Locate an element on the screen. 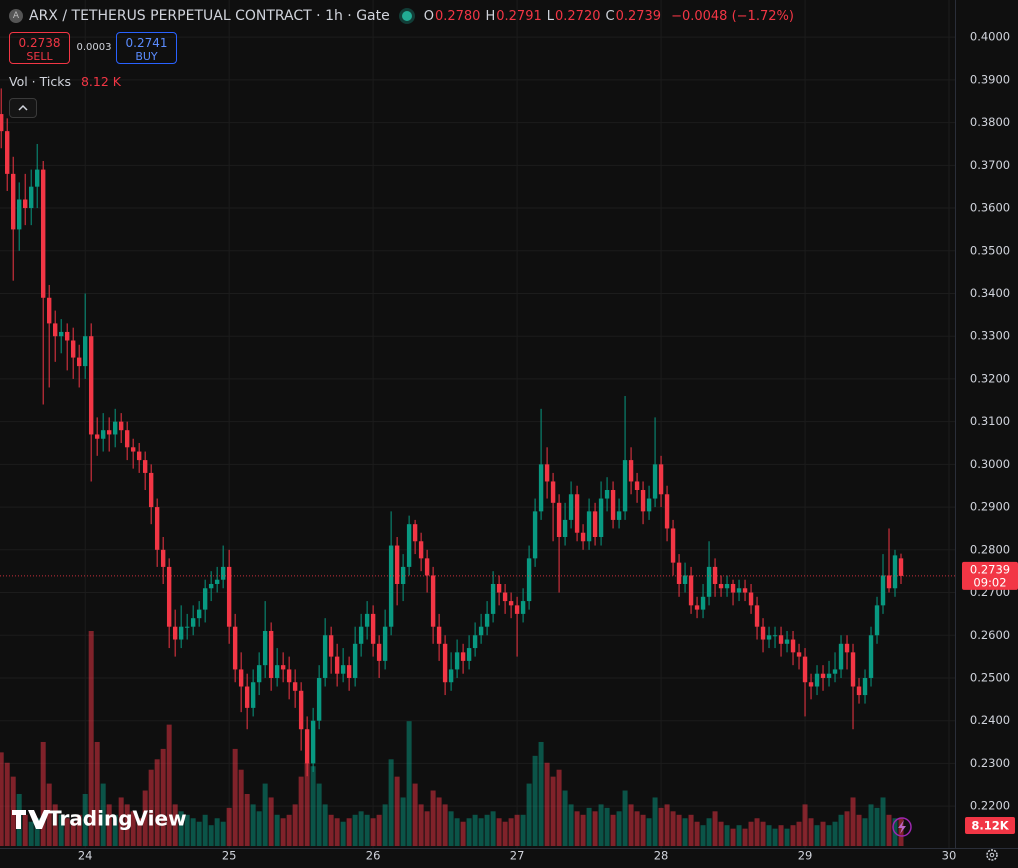 This screenshot has height=868, width=1018. buy-price: 0.2741 is located at coordinates (146, 43).